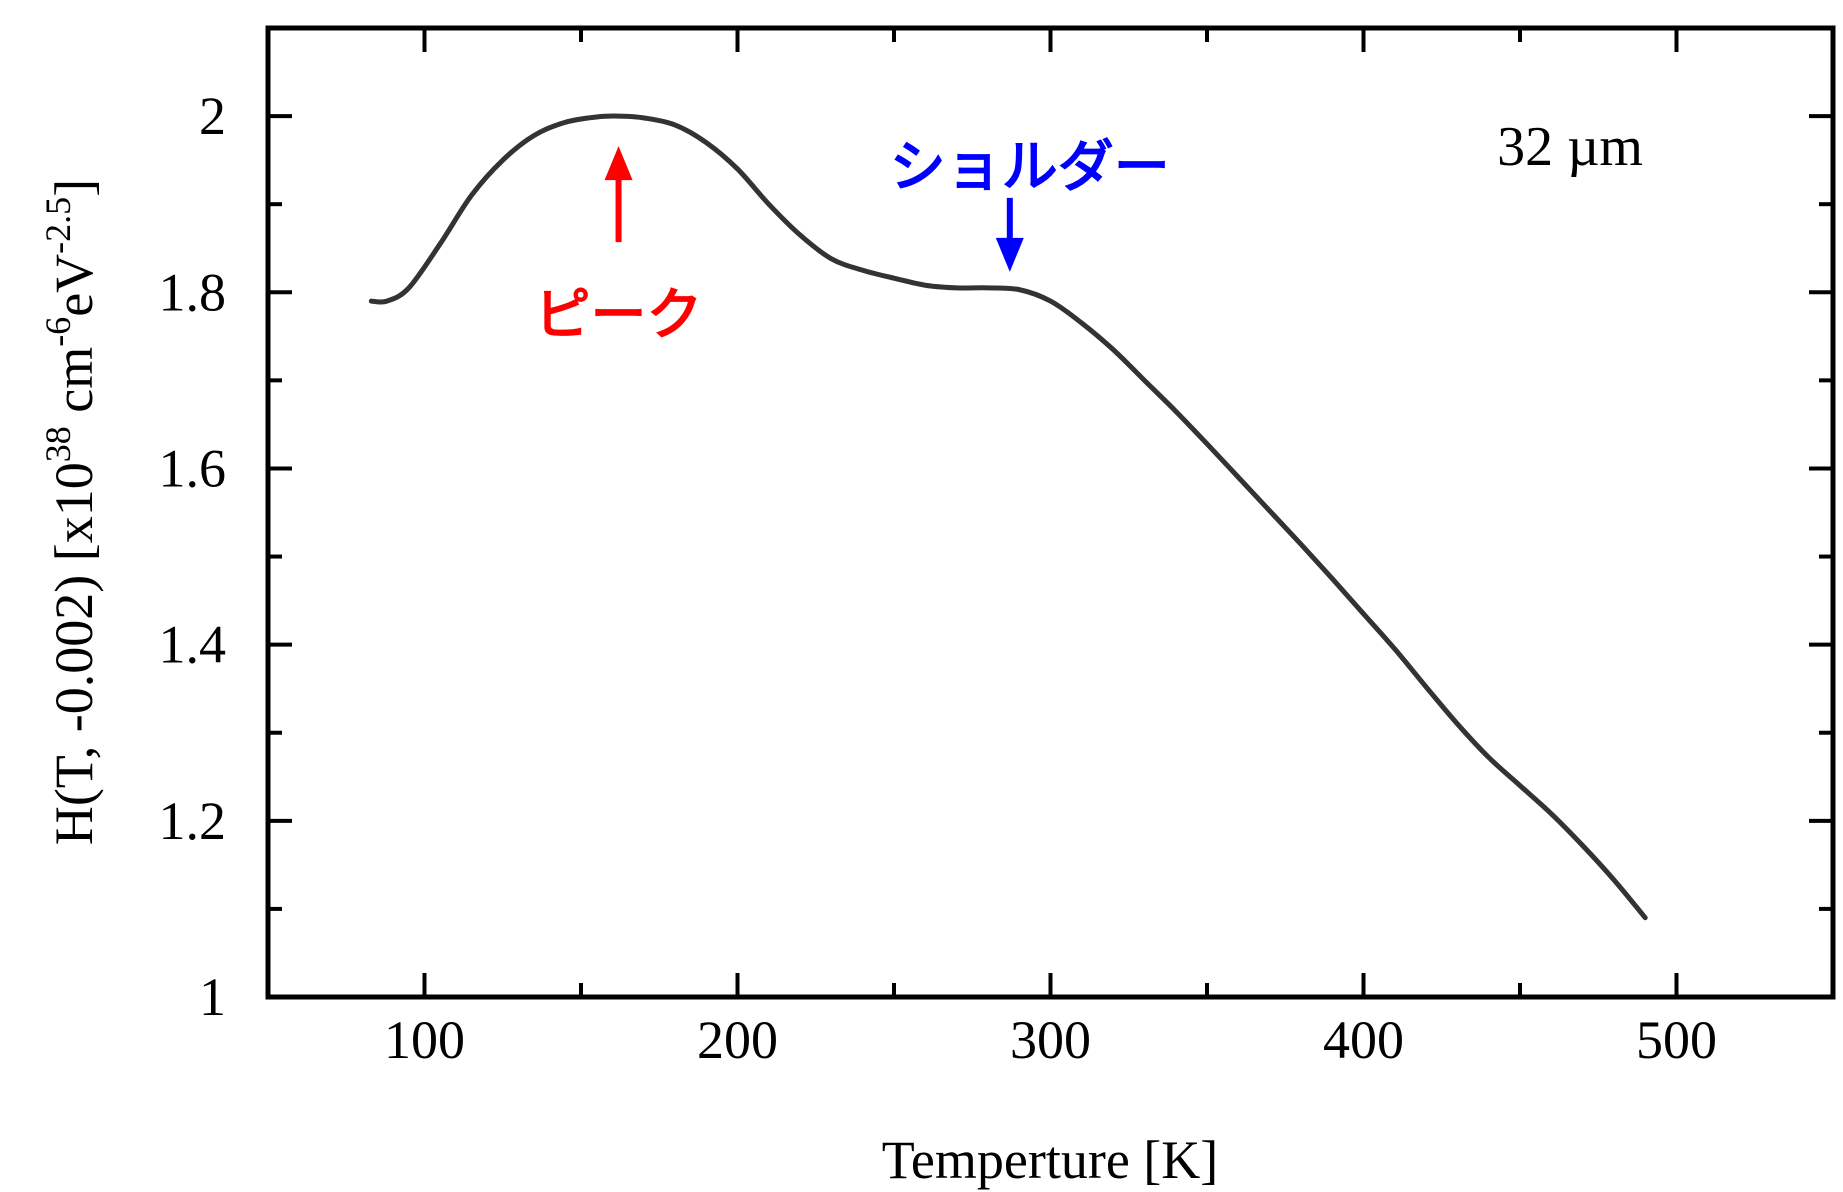  What do you see at coordinates (193, 645) in the screenshot?
I see `y-tick-label: 1.4` at bounding box center [193, 645].